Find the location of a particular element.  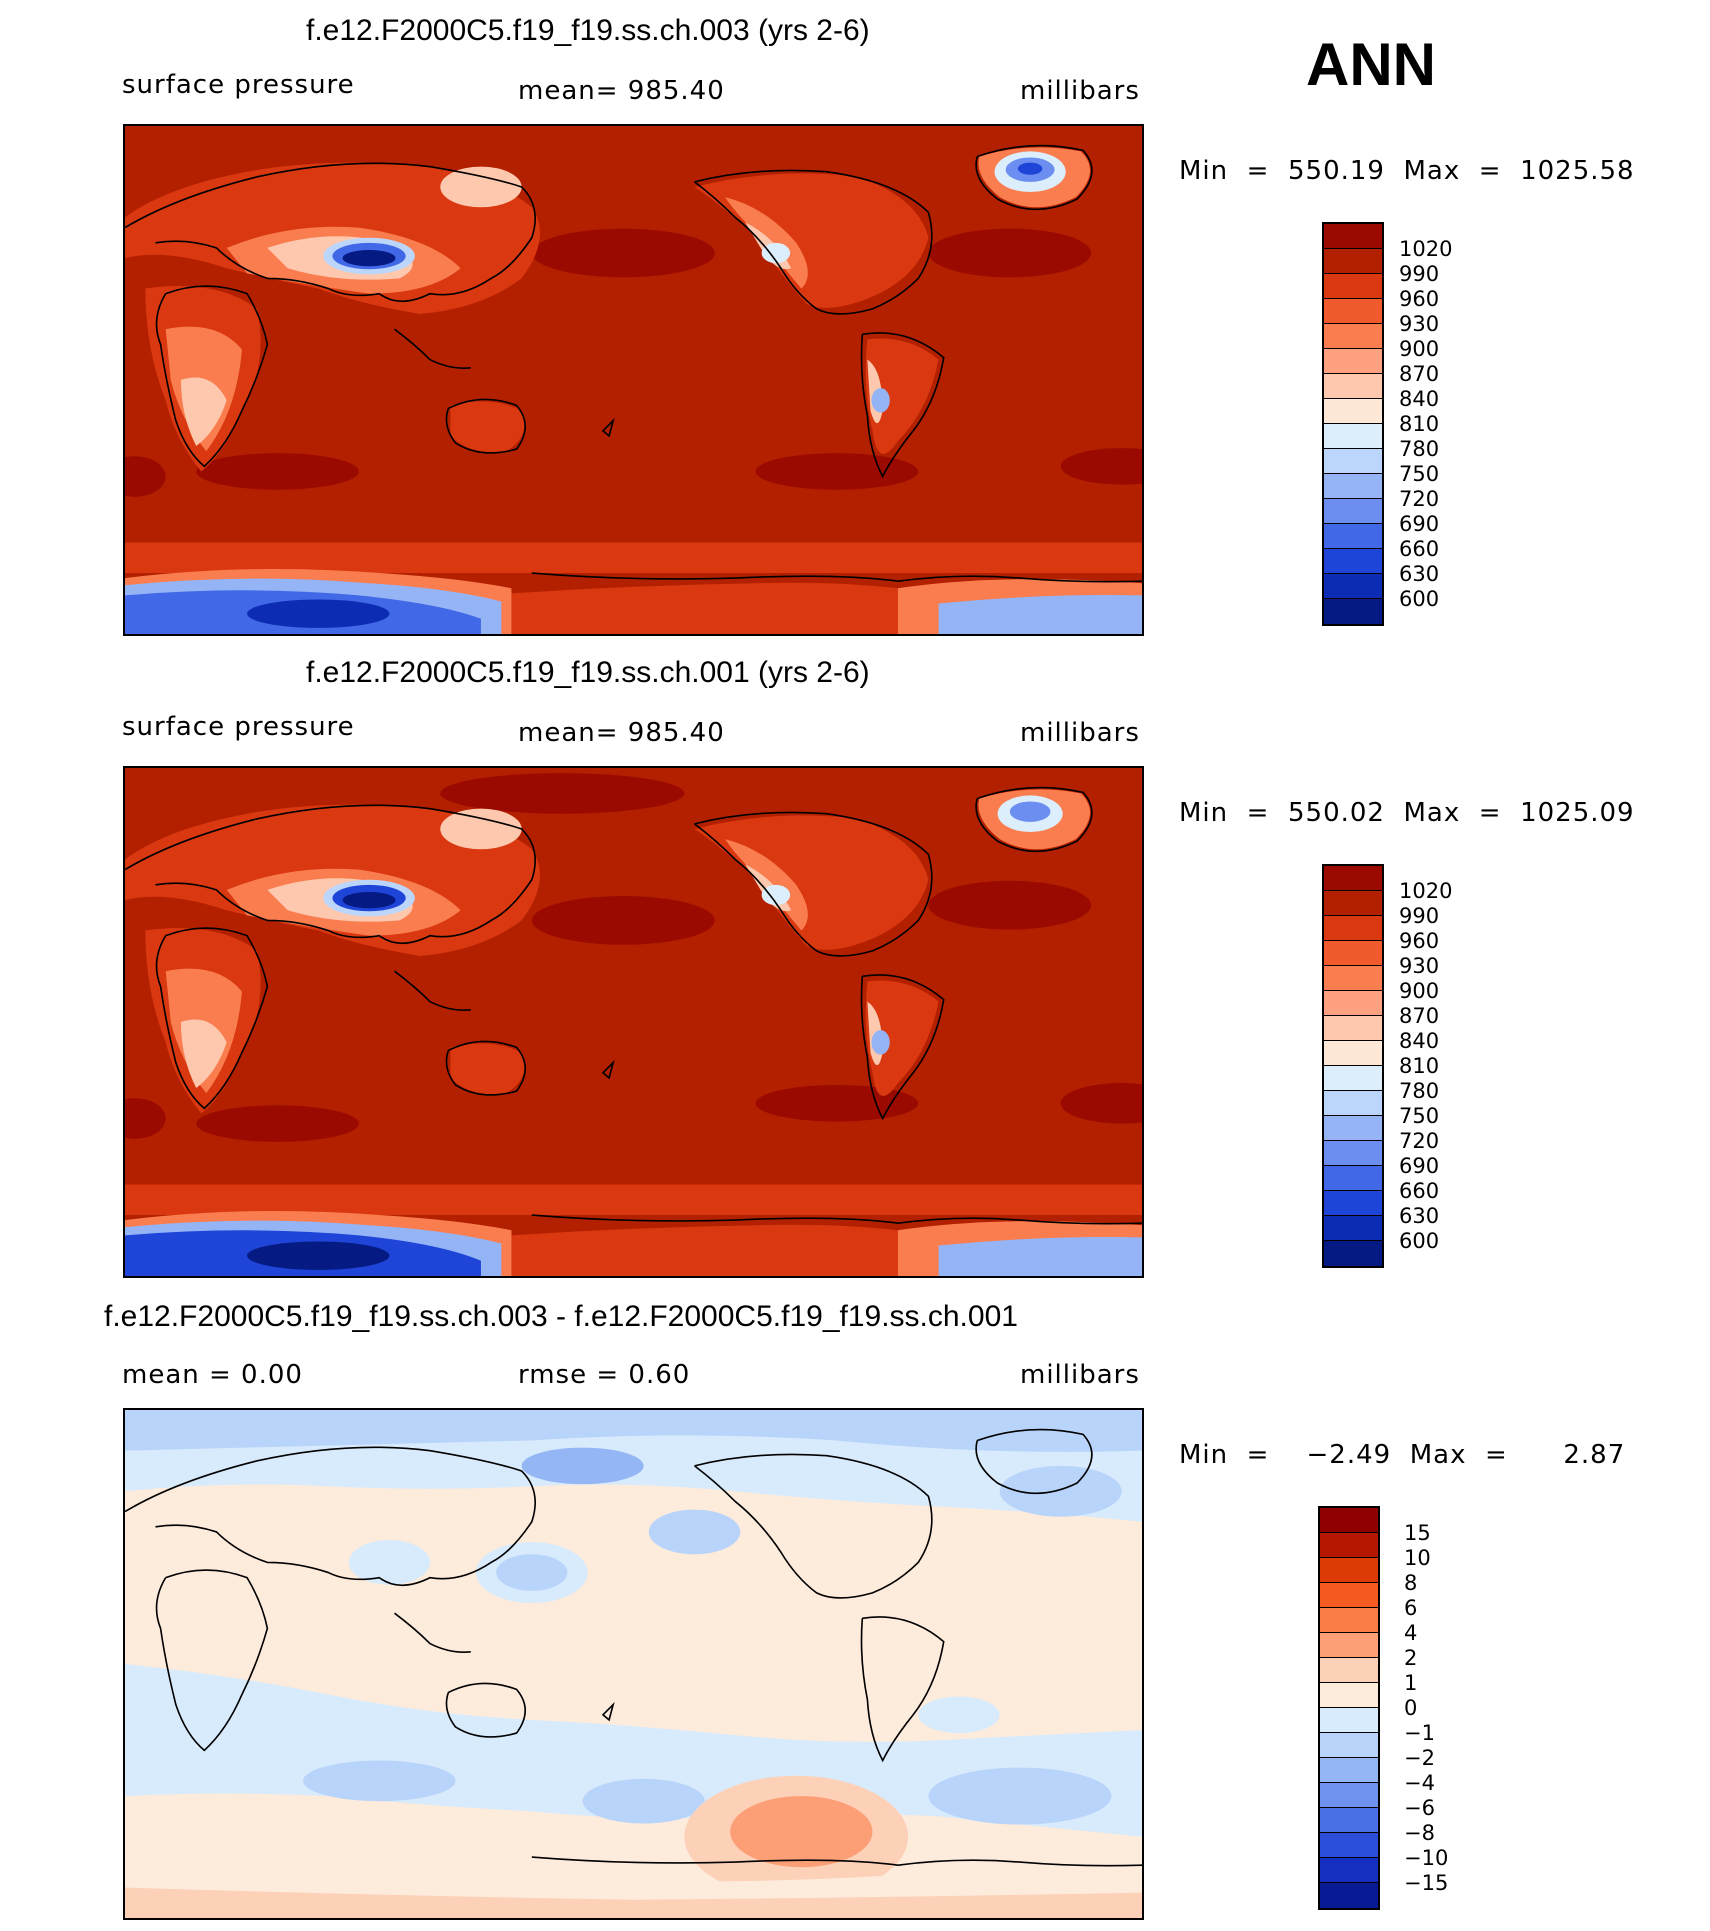

colorbar-tick-label: 6 is located at coordinates (1411, 1607).